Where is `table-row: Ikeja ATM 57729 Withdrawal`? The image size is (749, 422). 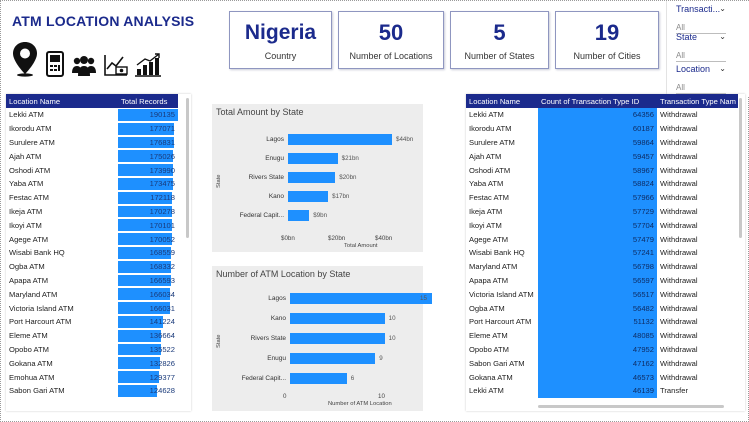 table-row: Ikeja ATM 57729 Withdrawal is located at coordinates (602, 211).